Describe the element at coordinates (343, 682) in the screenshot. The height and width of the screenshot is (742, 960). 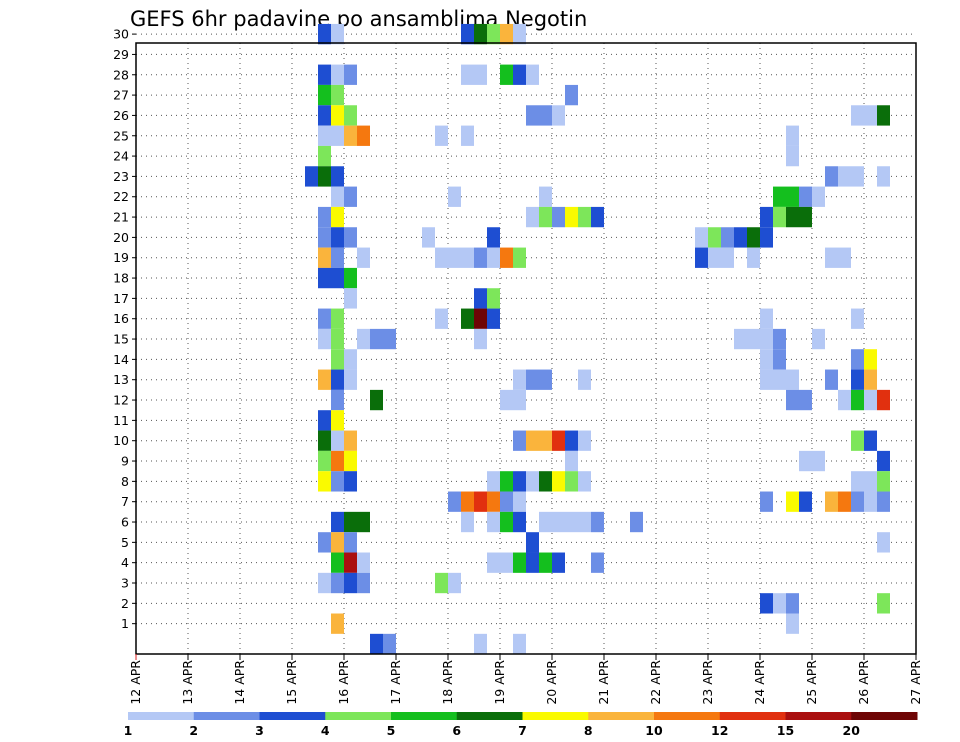
I see `x-tick-label: 16 APR` at that location.